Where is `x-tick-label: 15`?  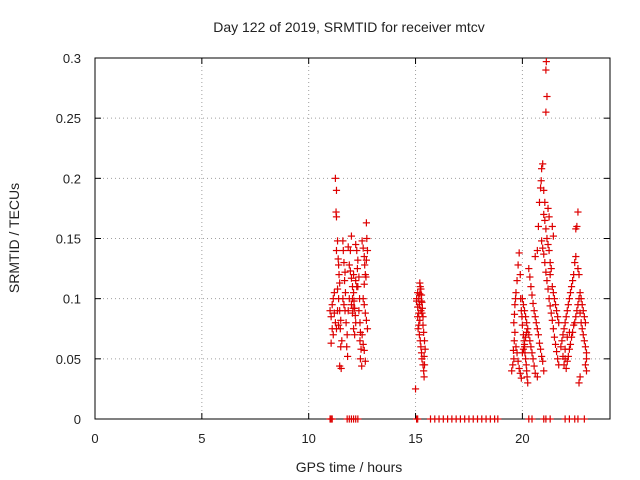
x-tick-label: 15 is located at coordinates (415, 438).